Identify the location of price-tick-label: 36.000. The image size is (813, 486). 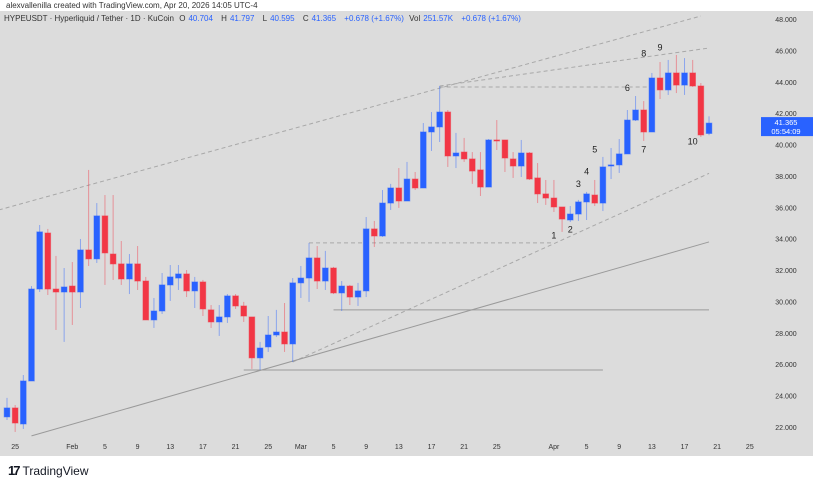
(786, 208).